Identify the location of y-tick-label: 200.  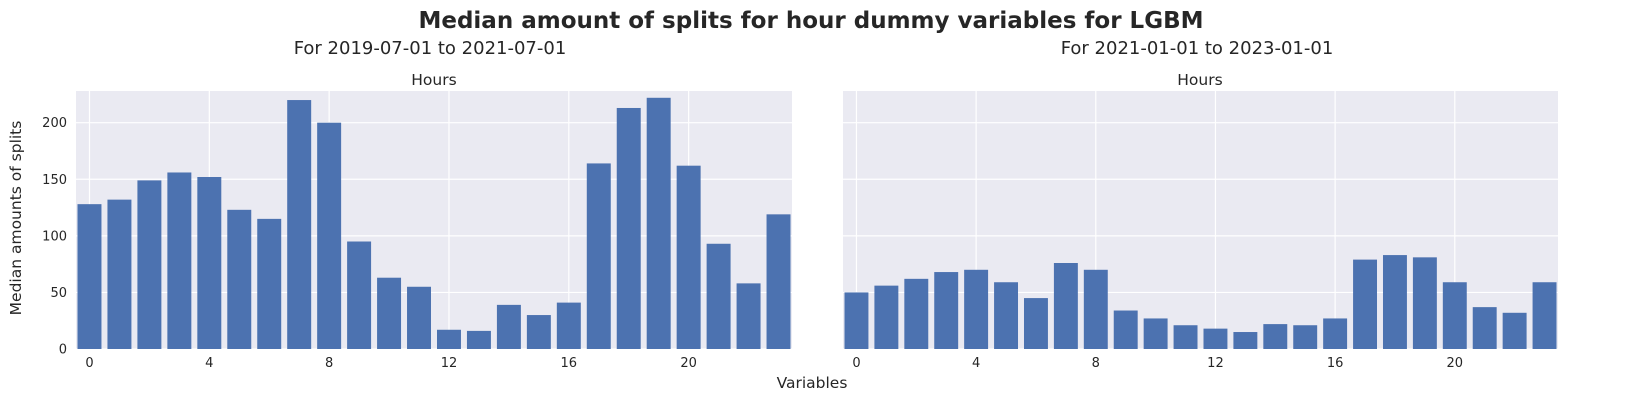
(54, 123).